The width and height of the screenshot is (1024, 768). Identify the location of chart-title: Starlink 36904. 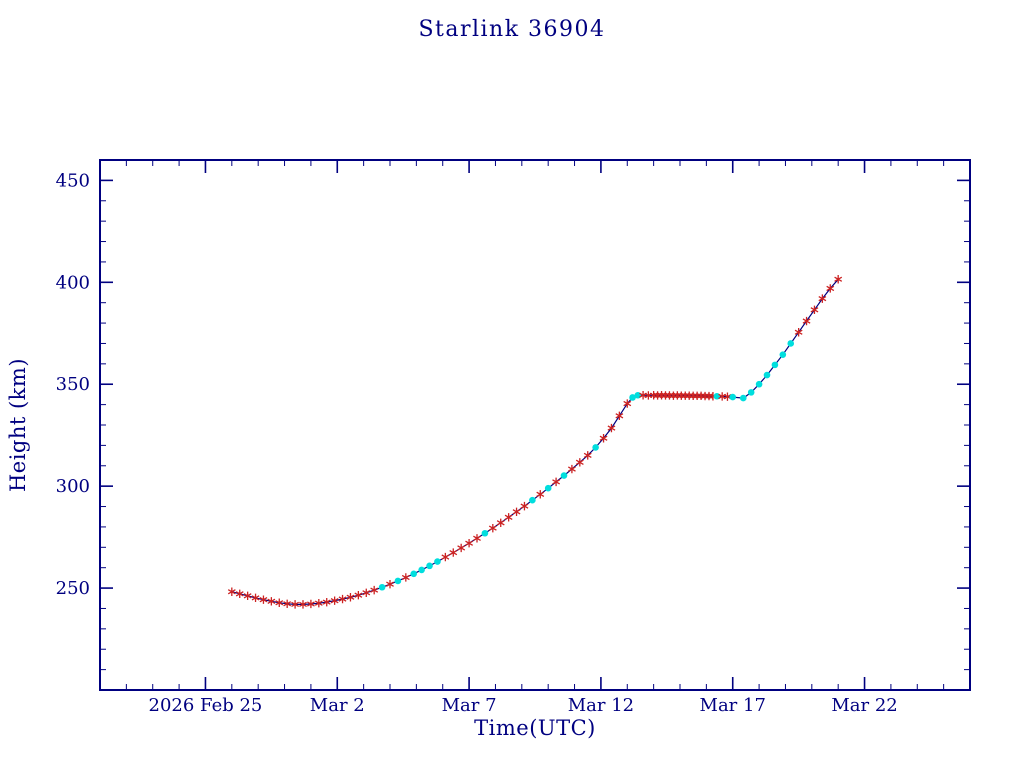
(512, 29).